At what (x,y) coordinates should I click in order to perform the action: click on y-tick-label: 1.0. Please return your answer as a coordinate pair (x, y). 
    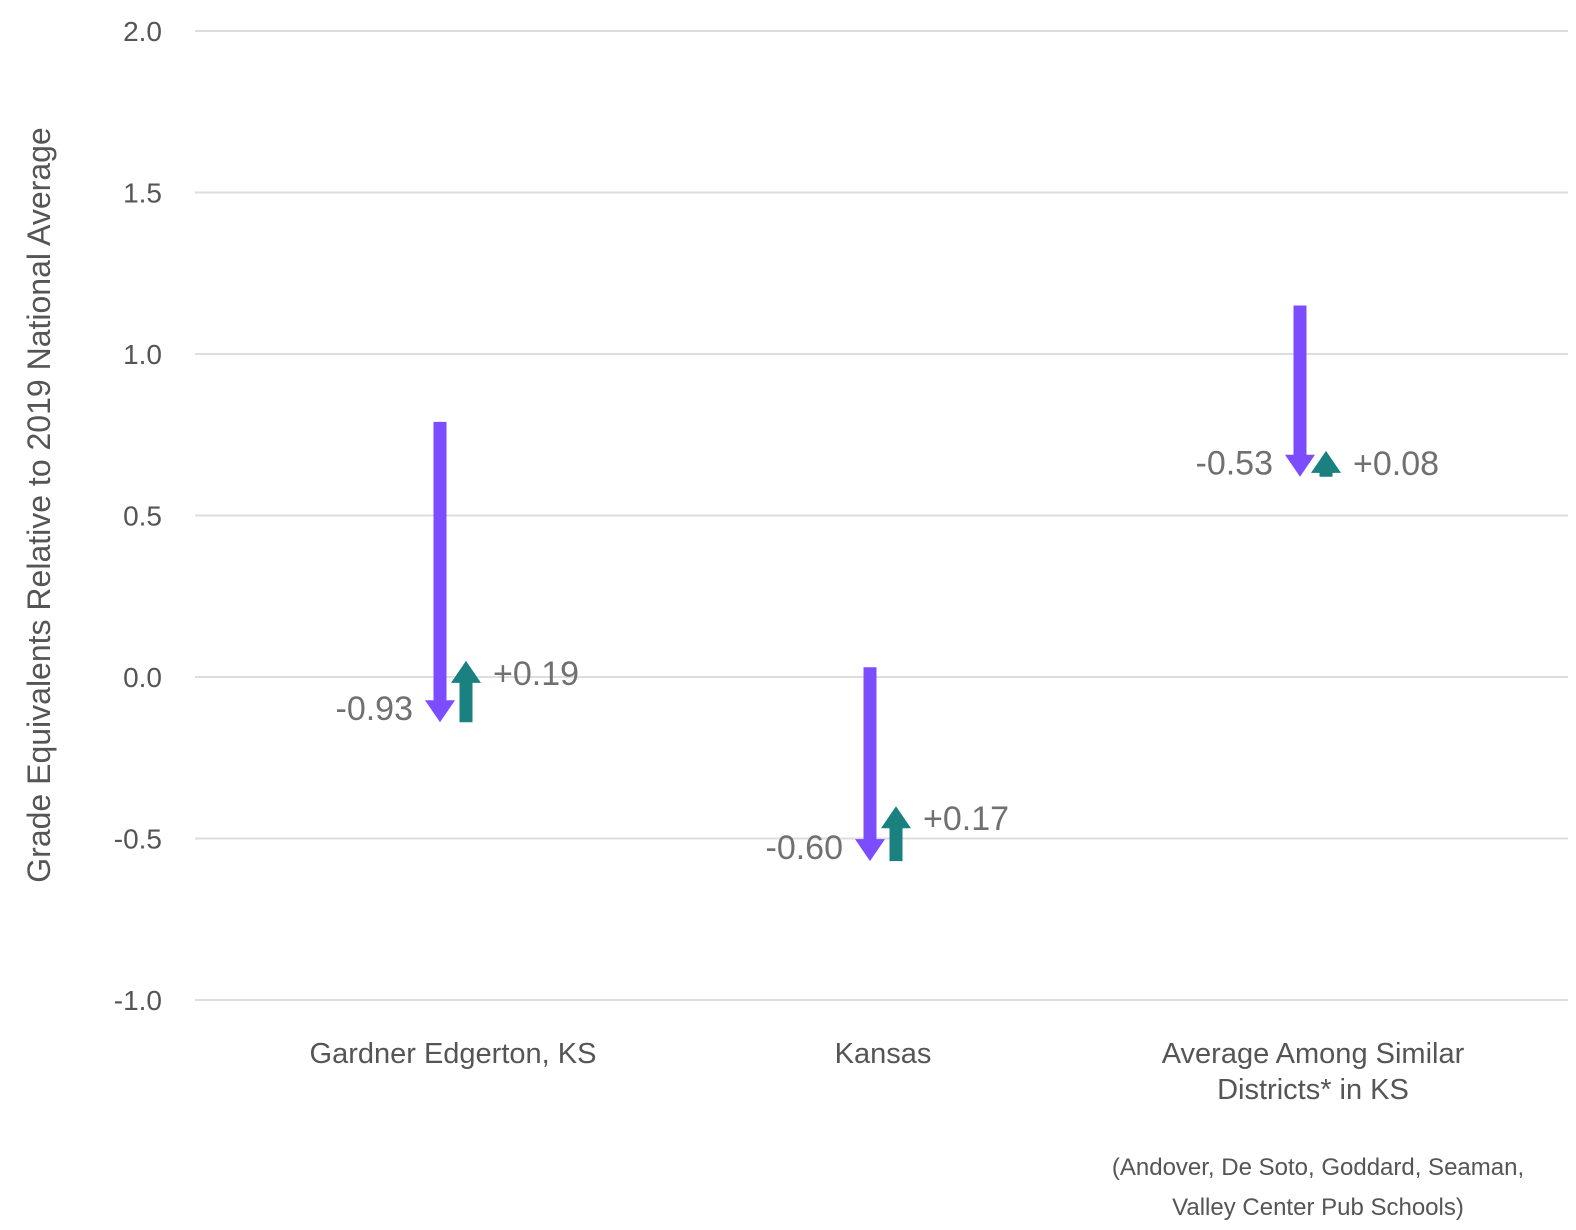
    Looking at the image, I should click on (142, 354).